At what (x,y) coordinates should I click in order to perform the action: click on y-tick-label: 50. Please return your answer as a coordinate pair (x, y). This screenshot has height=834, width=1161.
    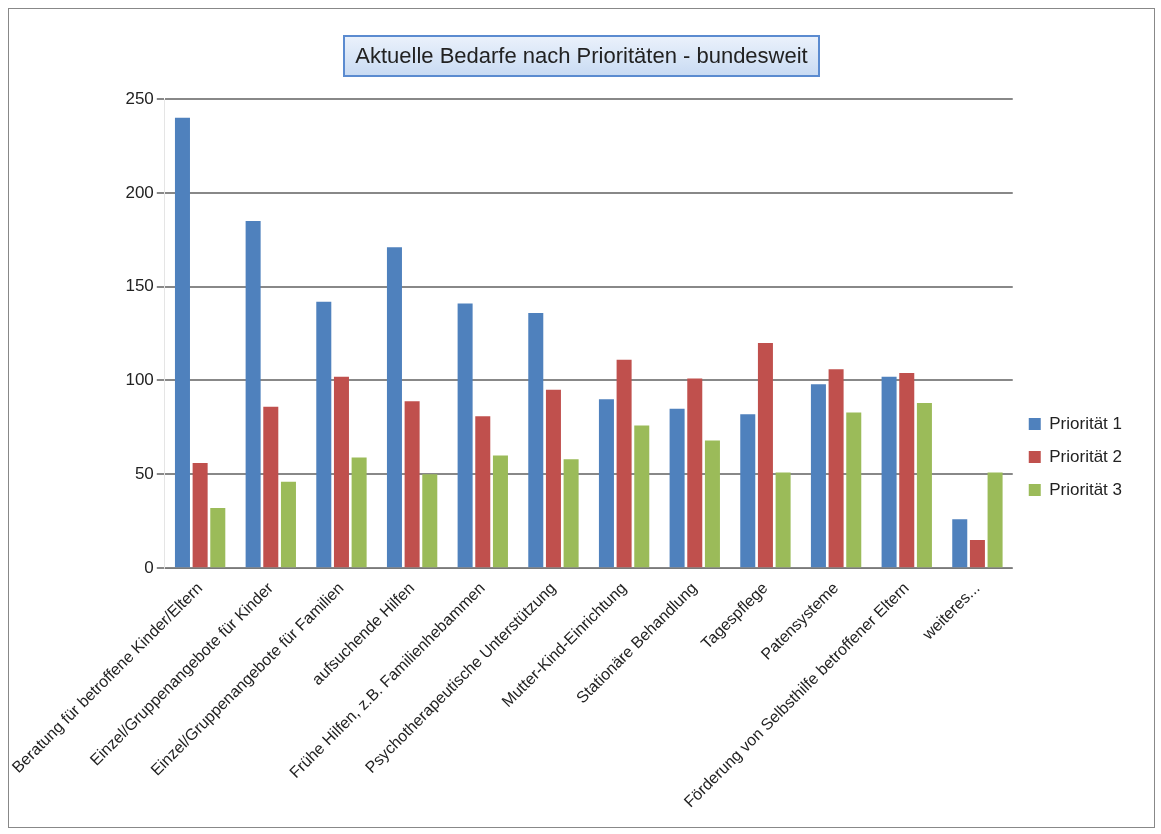
    Looking at the image, I should click on (144, 473).